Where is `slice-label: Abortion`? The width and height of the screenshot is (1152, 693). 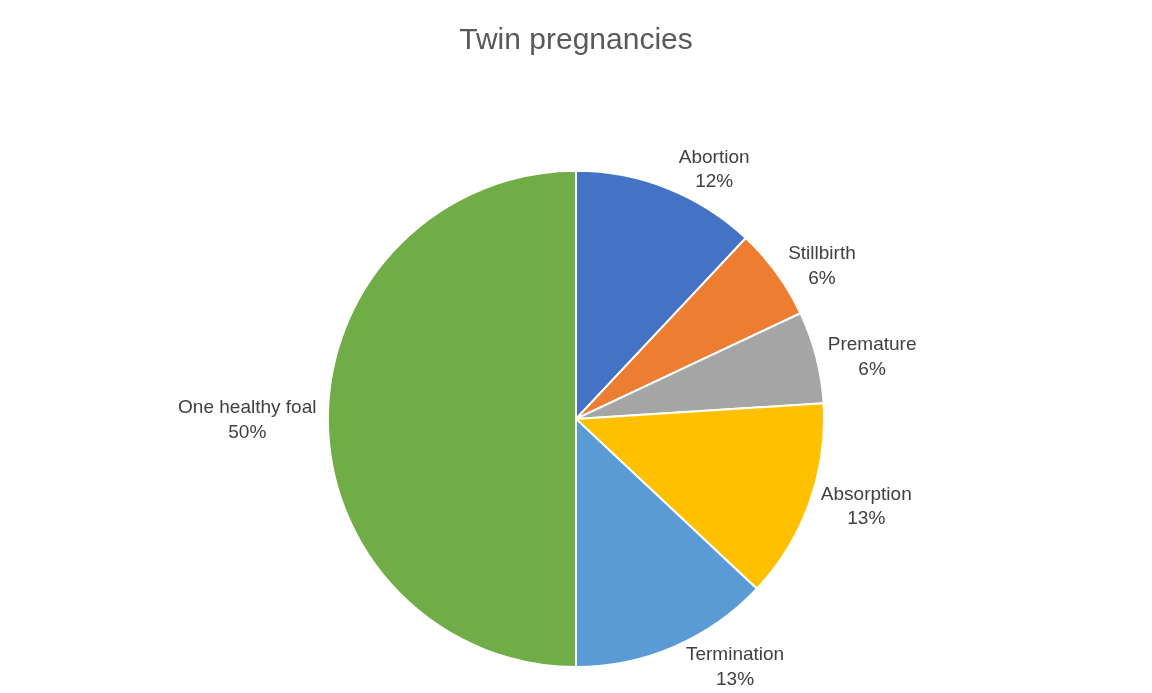
slice-label: Abortion is located at coordinates (714, 156).